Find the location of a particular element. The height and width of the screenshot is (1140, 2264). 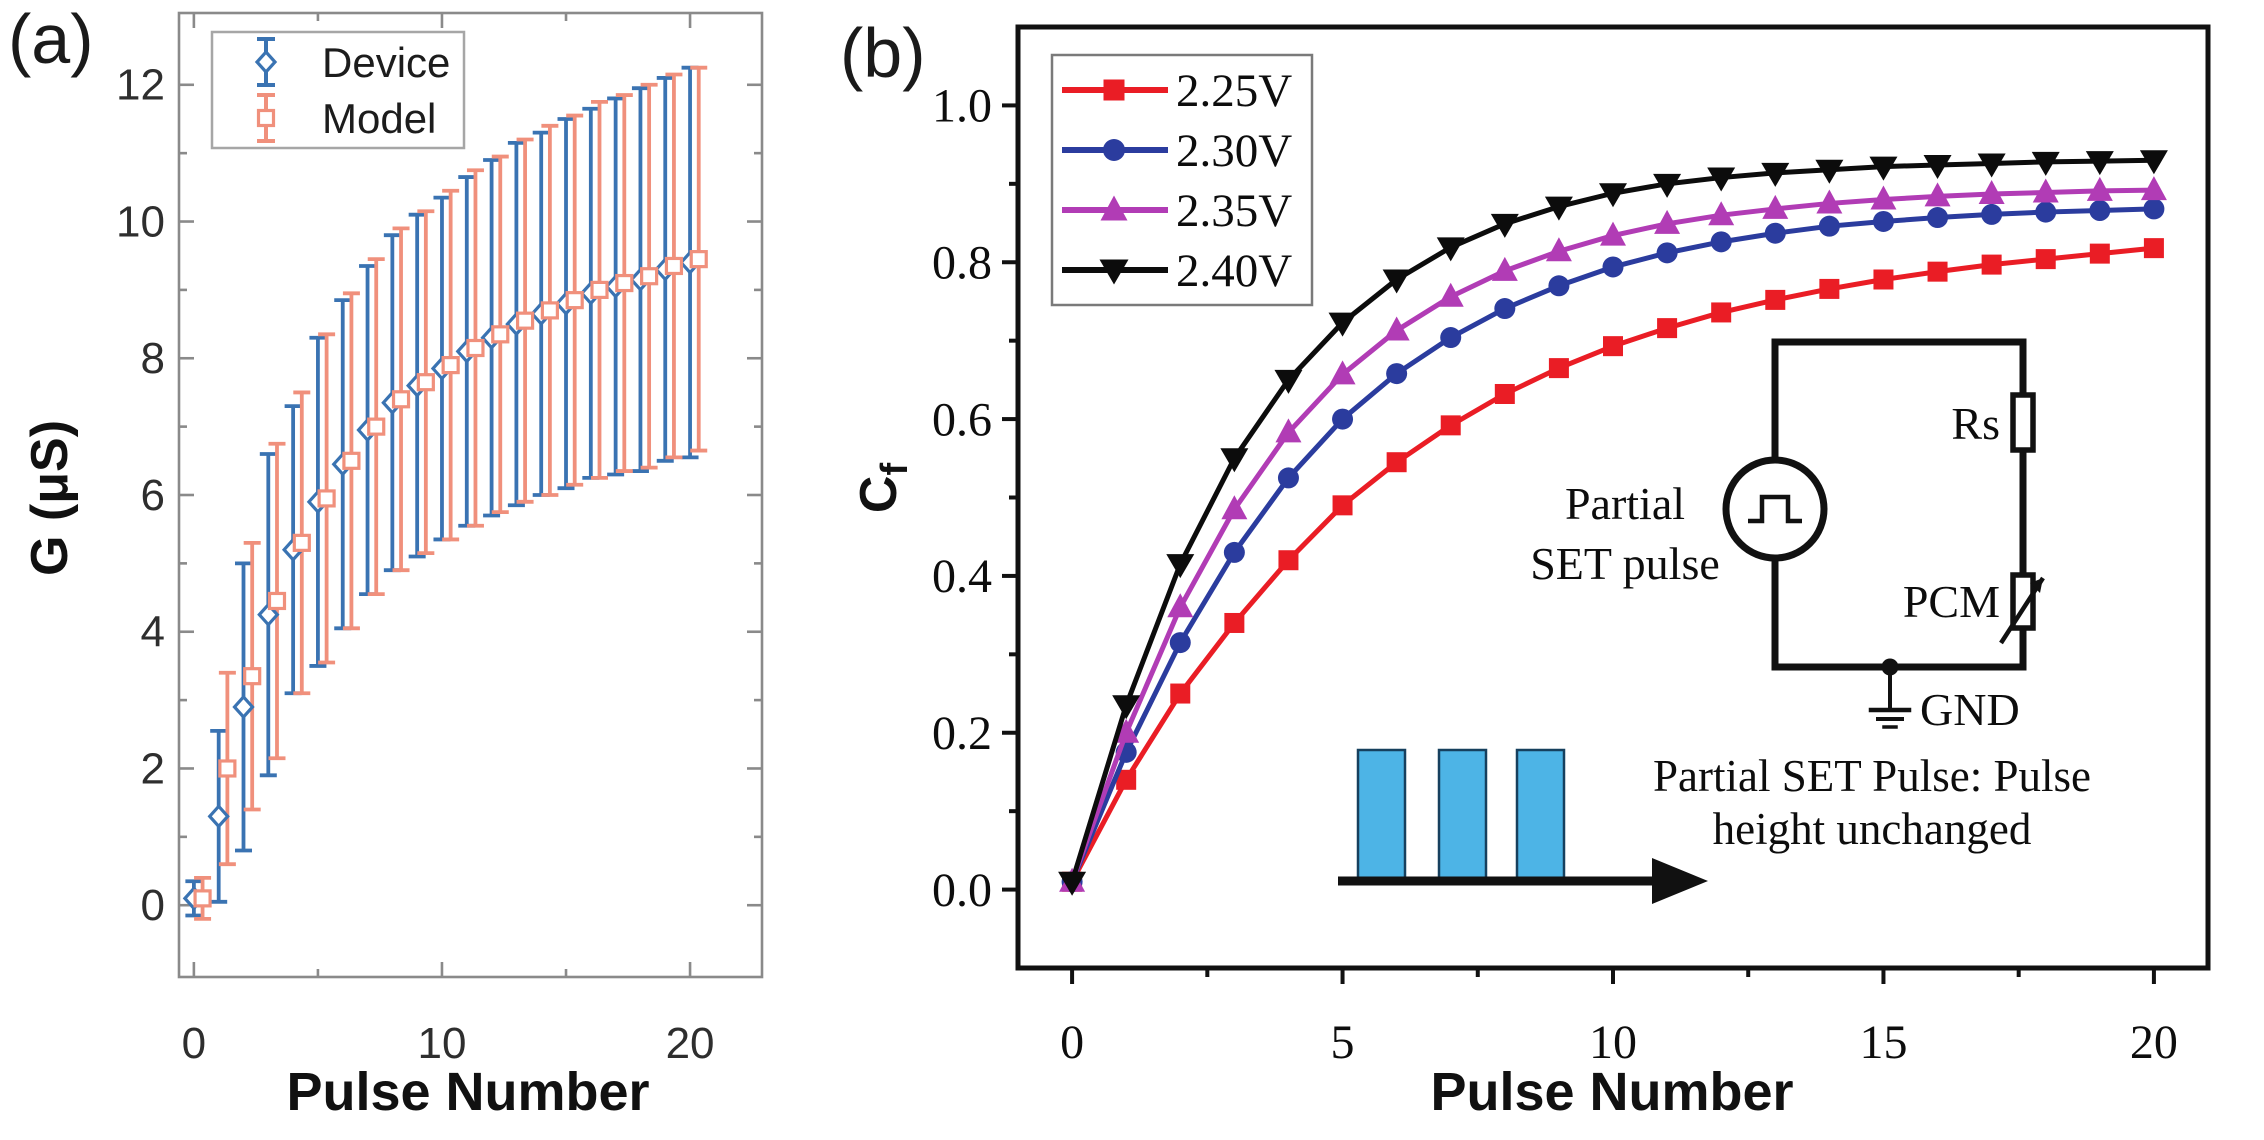

panel-b-legend: 2.25V 2.30V 2.35V 2.40V is located at coordinates (1182, 180).